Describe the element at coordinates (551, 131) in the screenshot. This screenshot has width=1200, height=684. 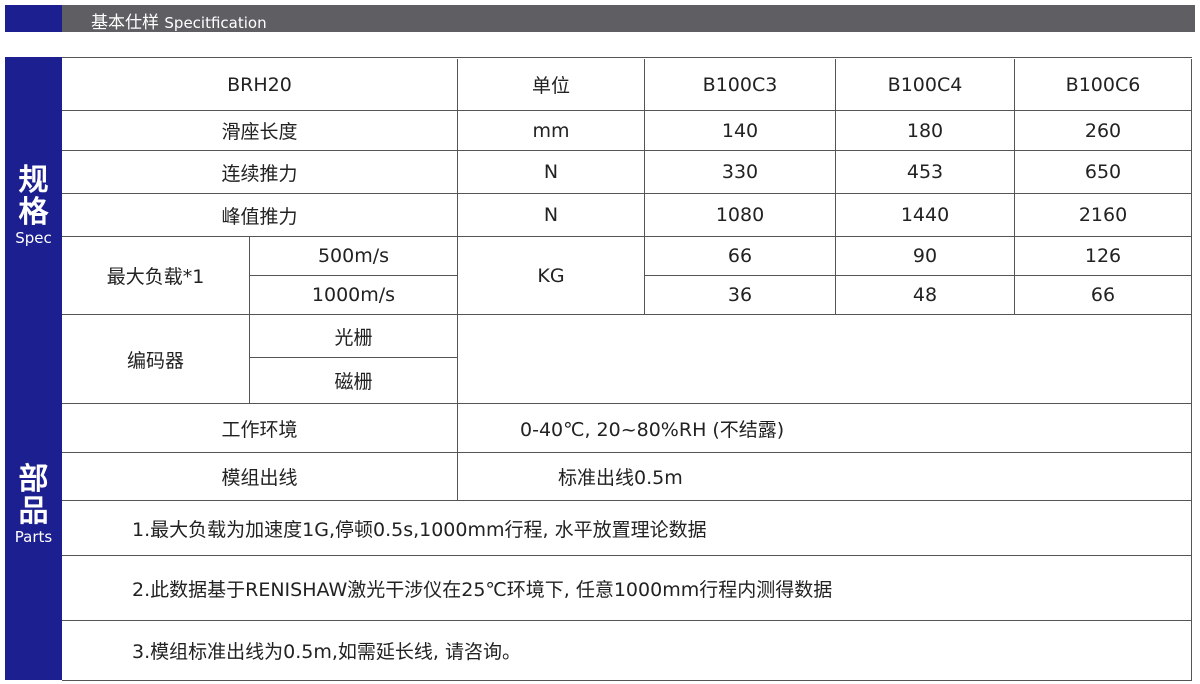
I see `row-unit: mm` at that location.